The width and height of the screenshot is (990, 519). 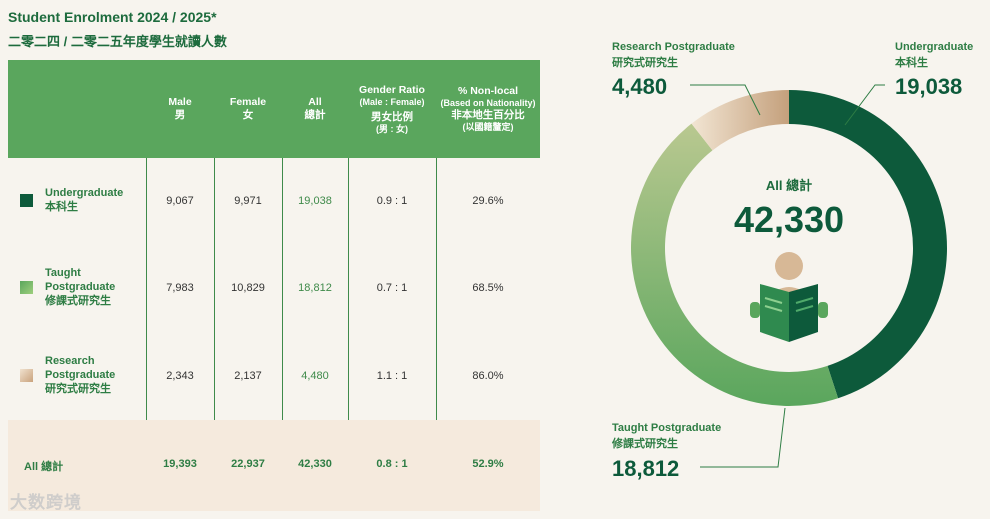 What do you see at coordinates (180, 201) in the screenshot?
I see `cell-male: 9,067` at bounding box center [180, 201].